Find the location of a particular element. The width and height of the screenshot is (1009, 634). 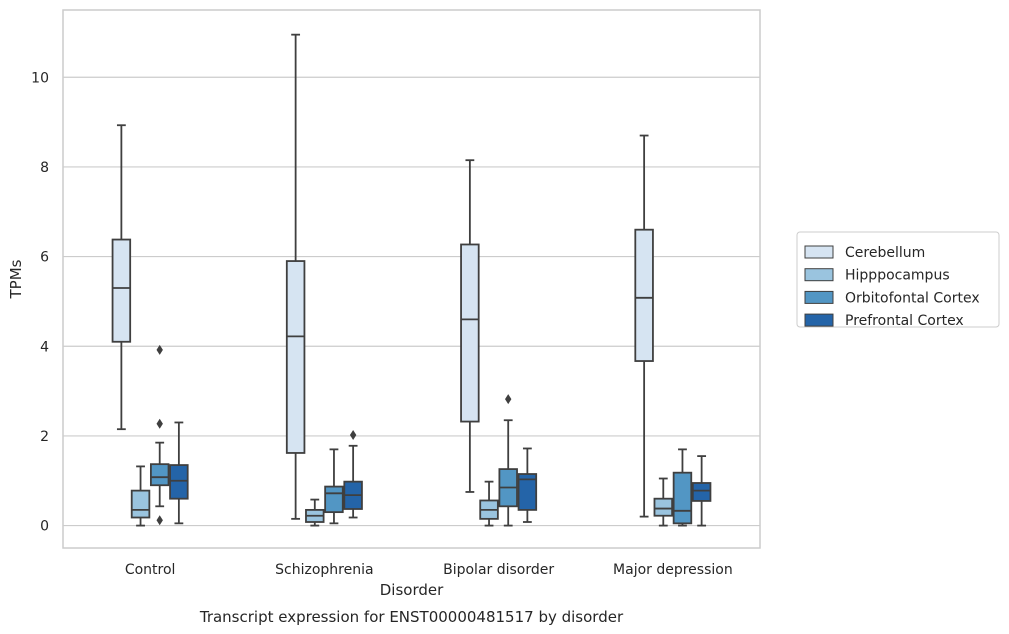

x-tick-label: Major depression is located at coordinates (673, 570).